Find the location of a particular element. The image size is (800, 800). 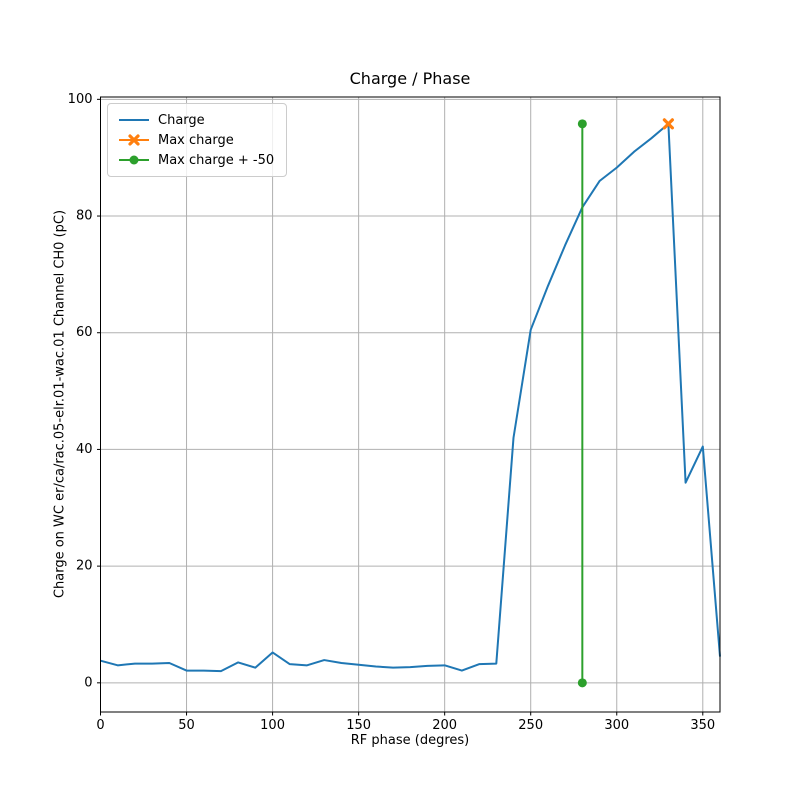

series-max-charge is located at coordinates (668, 124).